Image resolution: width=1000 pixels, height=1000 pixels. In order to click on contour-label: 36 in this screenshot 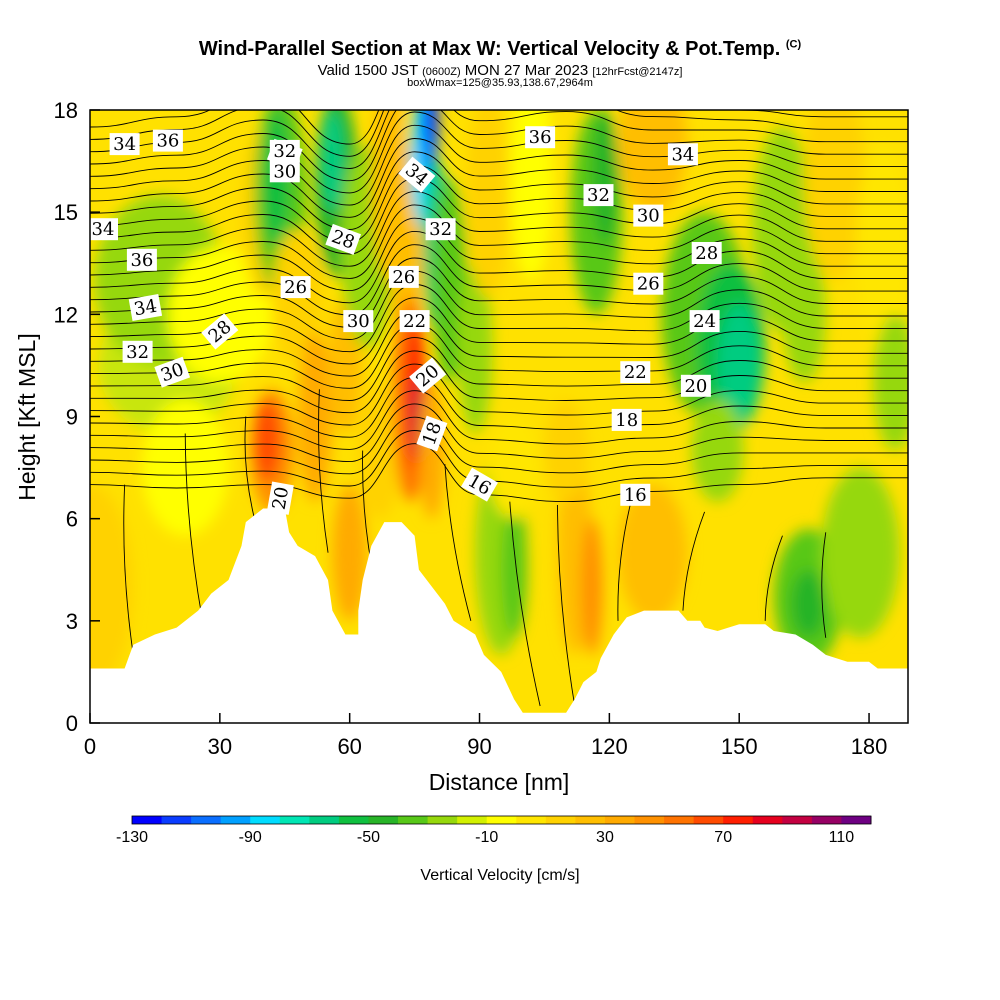, I will do `click(141, 259)`.